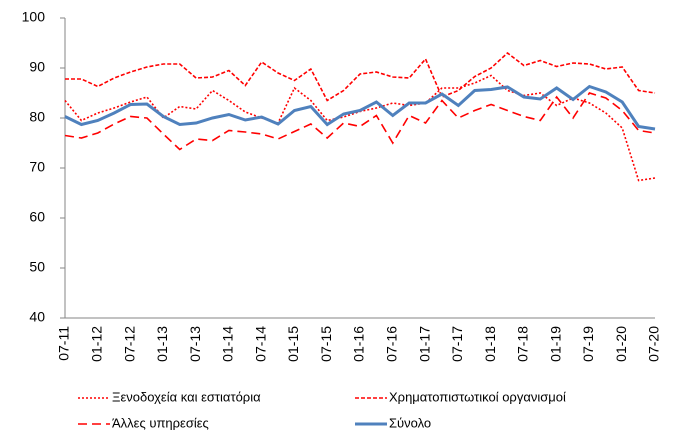  I want to click on x-tick-label: 07-13, so click(195, 344).